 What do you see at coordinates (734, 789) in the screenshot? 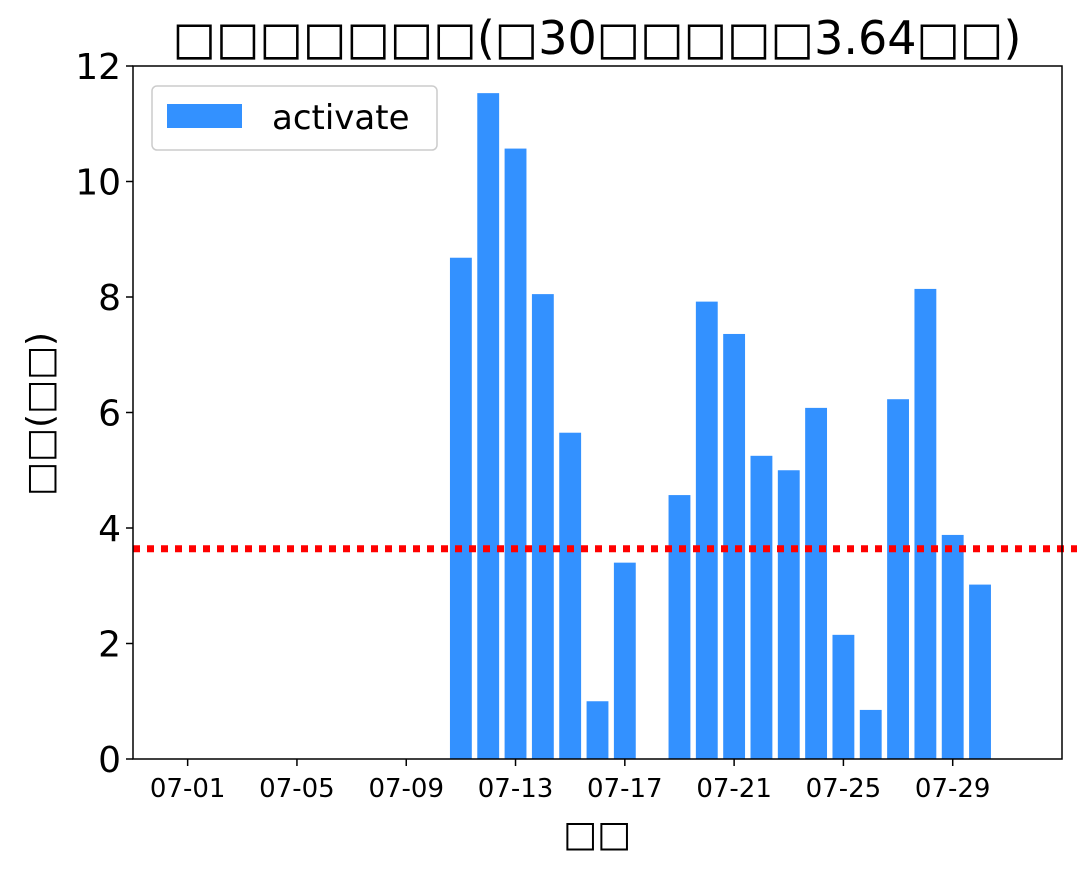
I see `x-tick-label: 07-21` at bounding box center [734, 789].